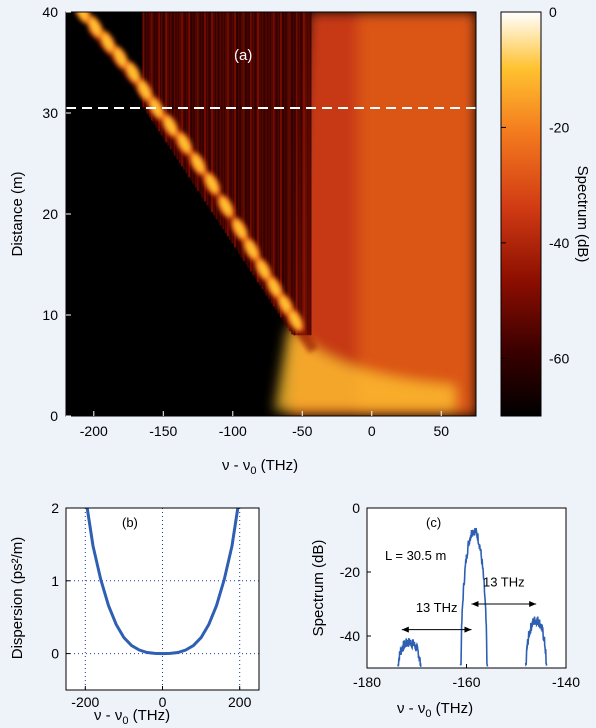  I want to click on colorbar-tick-label: -20, so click(559, 127).